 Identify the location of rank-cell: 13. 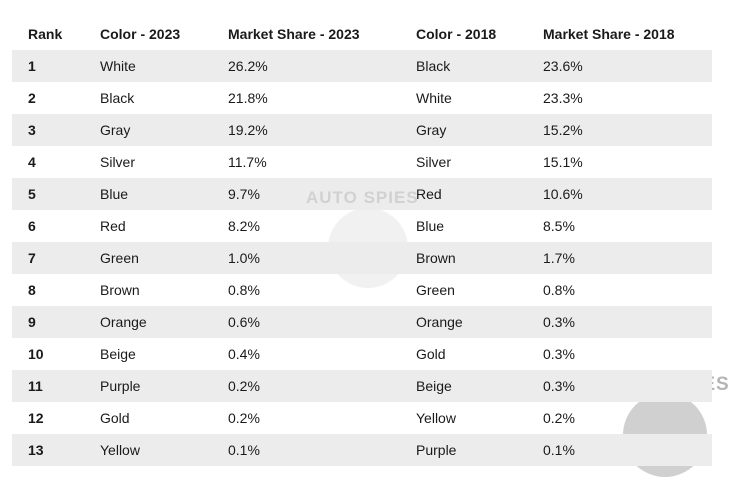
(36, 450).